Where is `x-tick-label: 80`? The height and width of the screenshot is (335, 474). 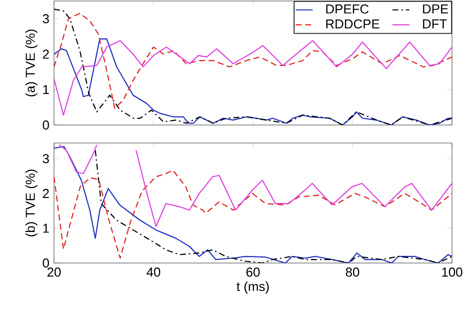 x-tick-label: 80 is located at coordinates (353, 272).